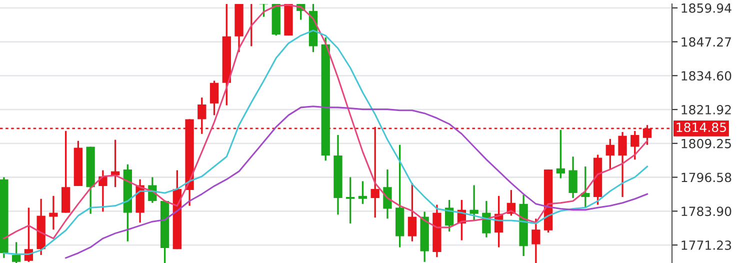 This screenshot has height=263, width=745. Describe the element at coordinates (707, 211) in the screenshot. I see `y-tick-label: 1783.90` at that location.